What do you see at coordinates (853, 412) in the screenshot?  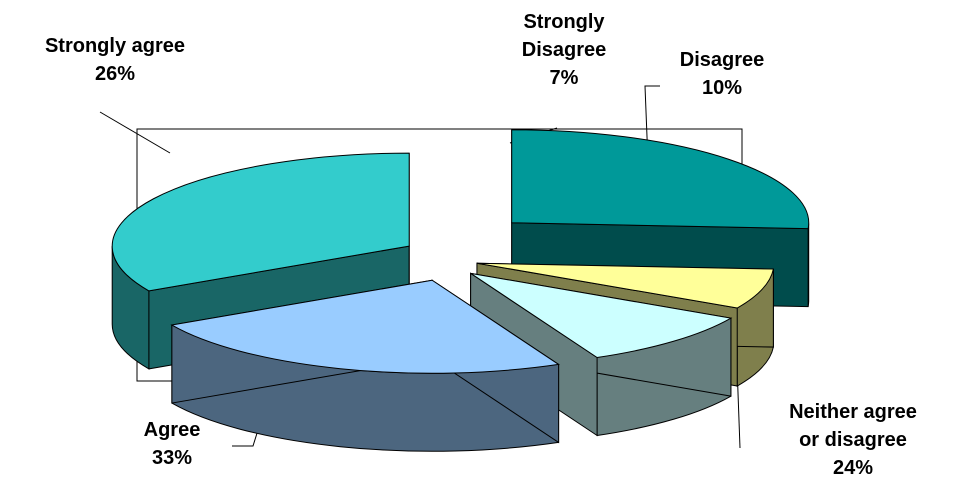 I see `slice-name-line: Neither agree` at bounding box center [853, 412].